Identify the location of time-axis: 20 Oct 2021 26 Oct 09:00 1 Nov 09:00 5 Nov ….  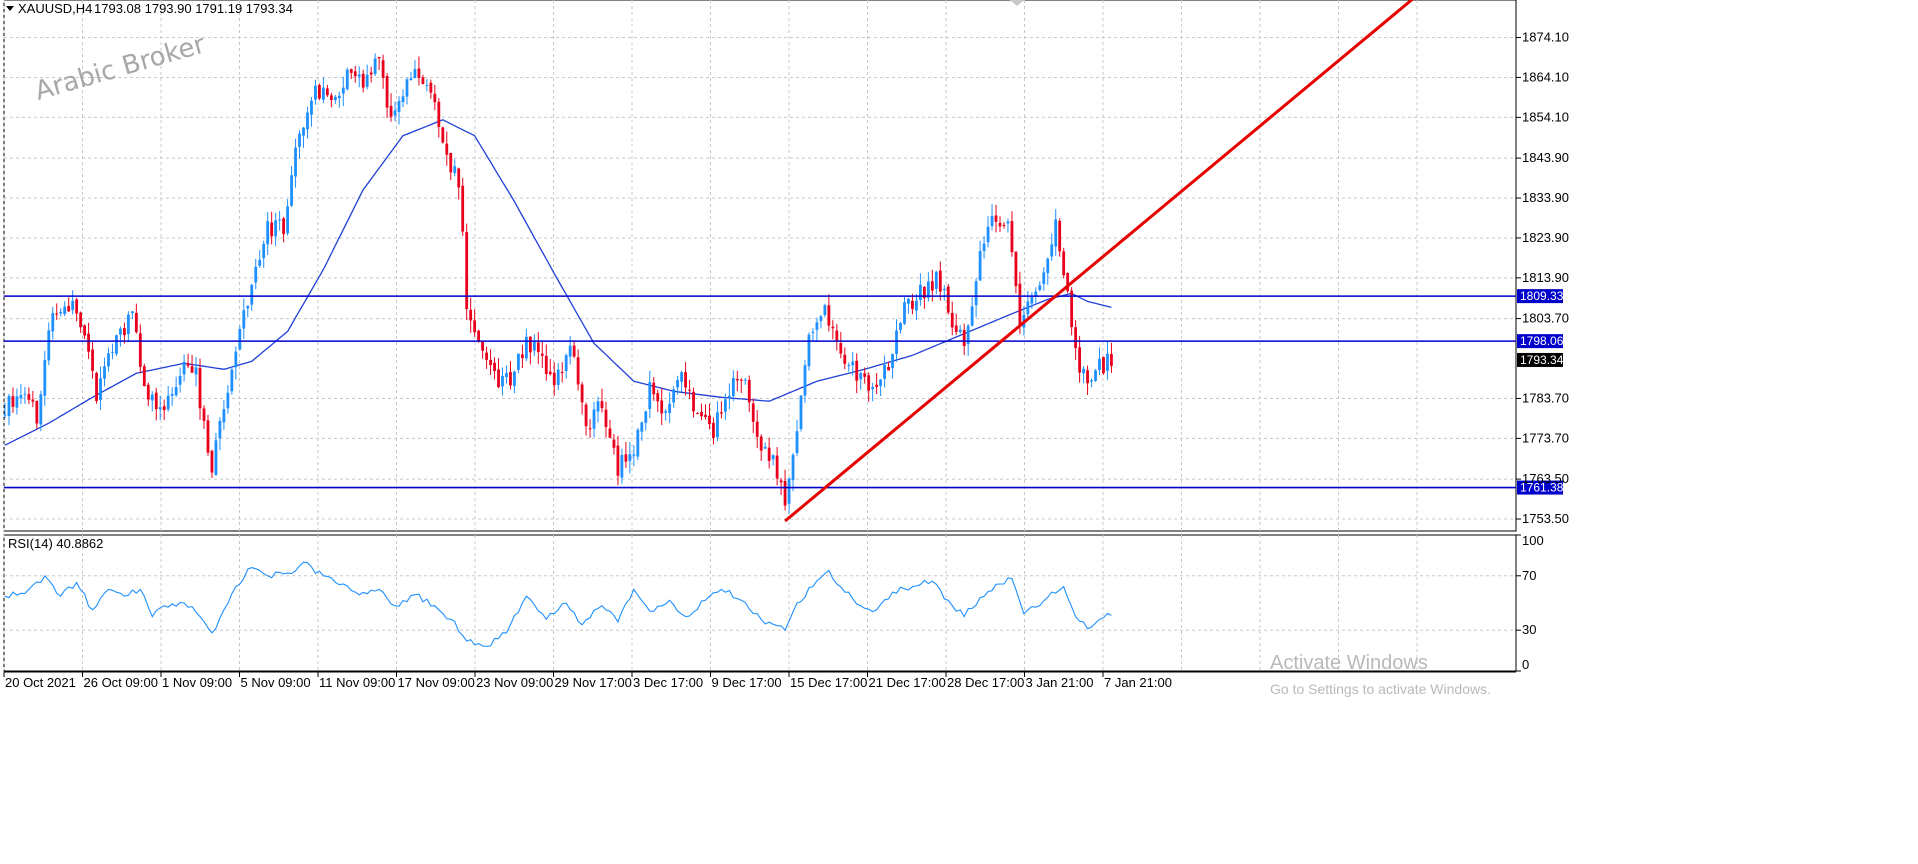
(587, 681).